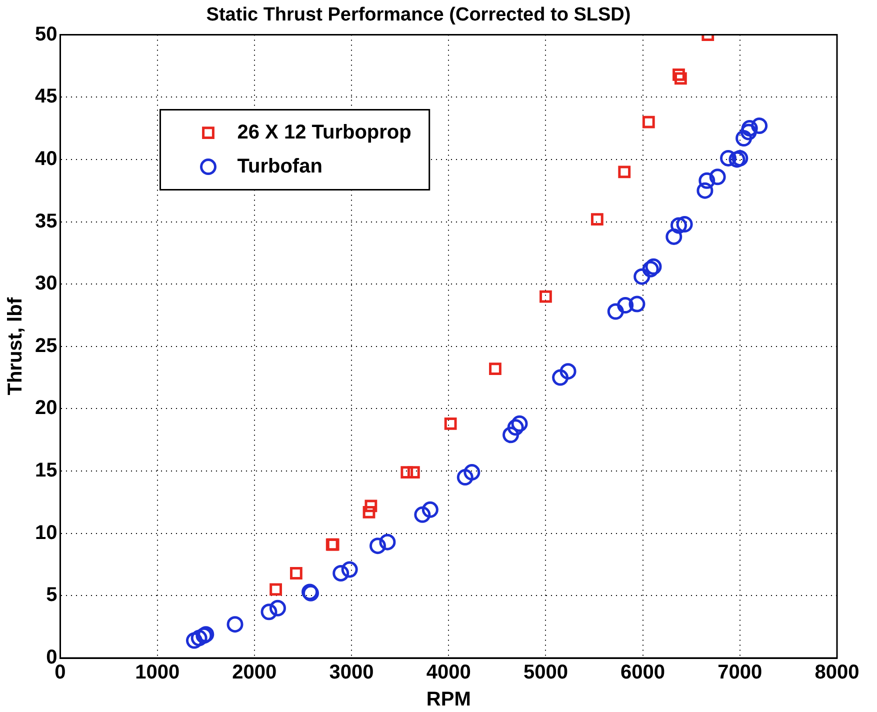 The height and width of the screenshot is (712, 877). I want to click on y-tick-label: 25, so click(46, 345).